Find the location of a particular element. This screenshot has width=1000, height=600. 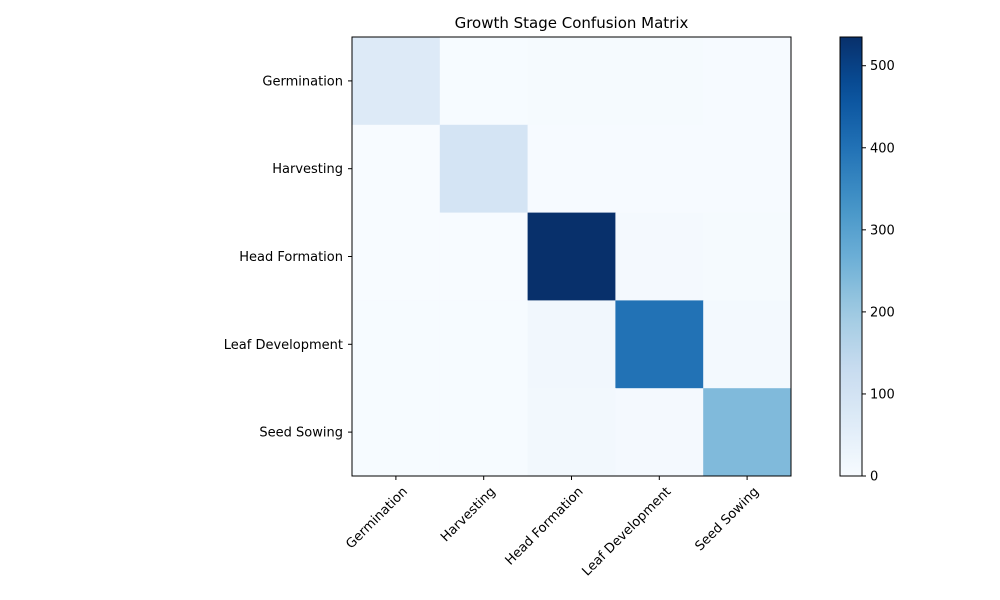

y-tick-label: Harvesting is located at coordinates (307, 169).